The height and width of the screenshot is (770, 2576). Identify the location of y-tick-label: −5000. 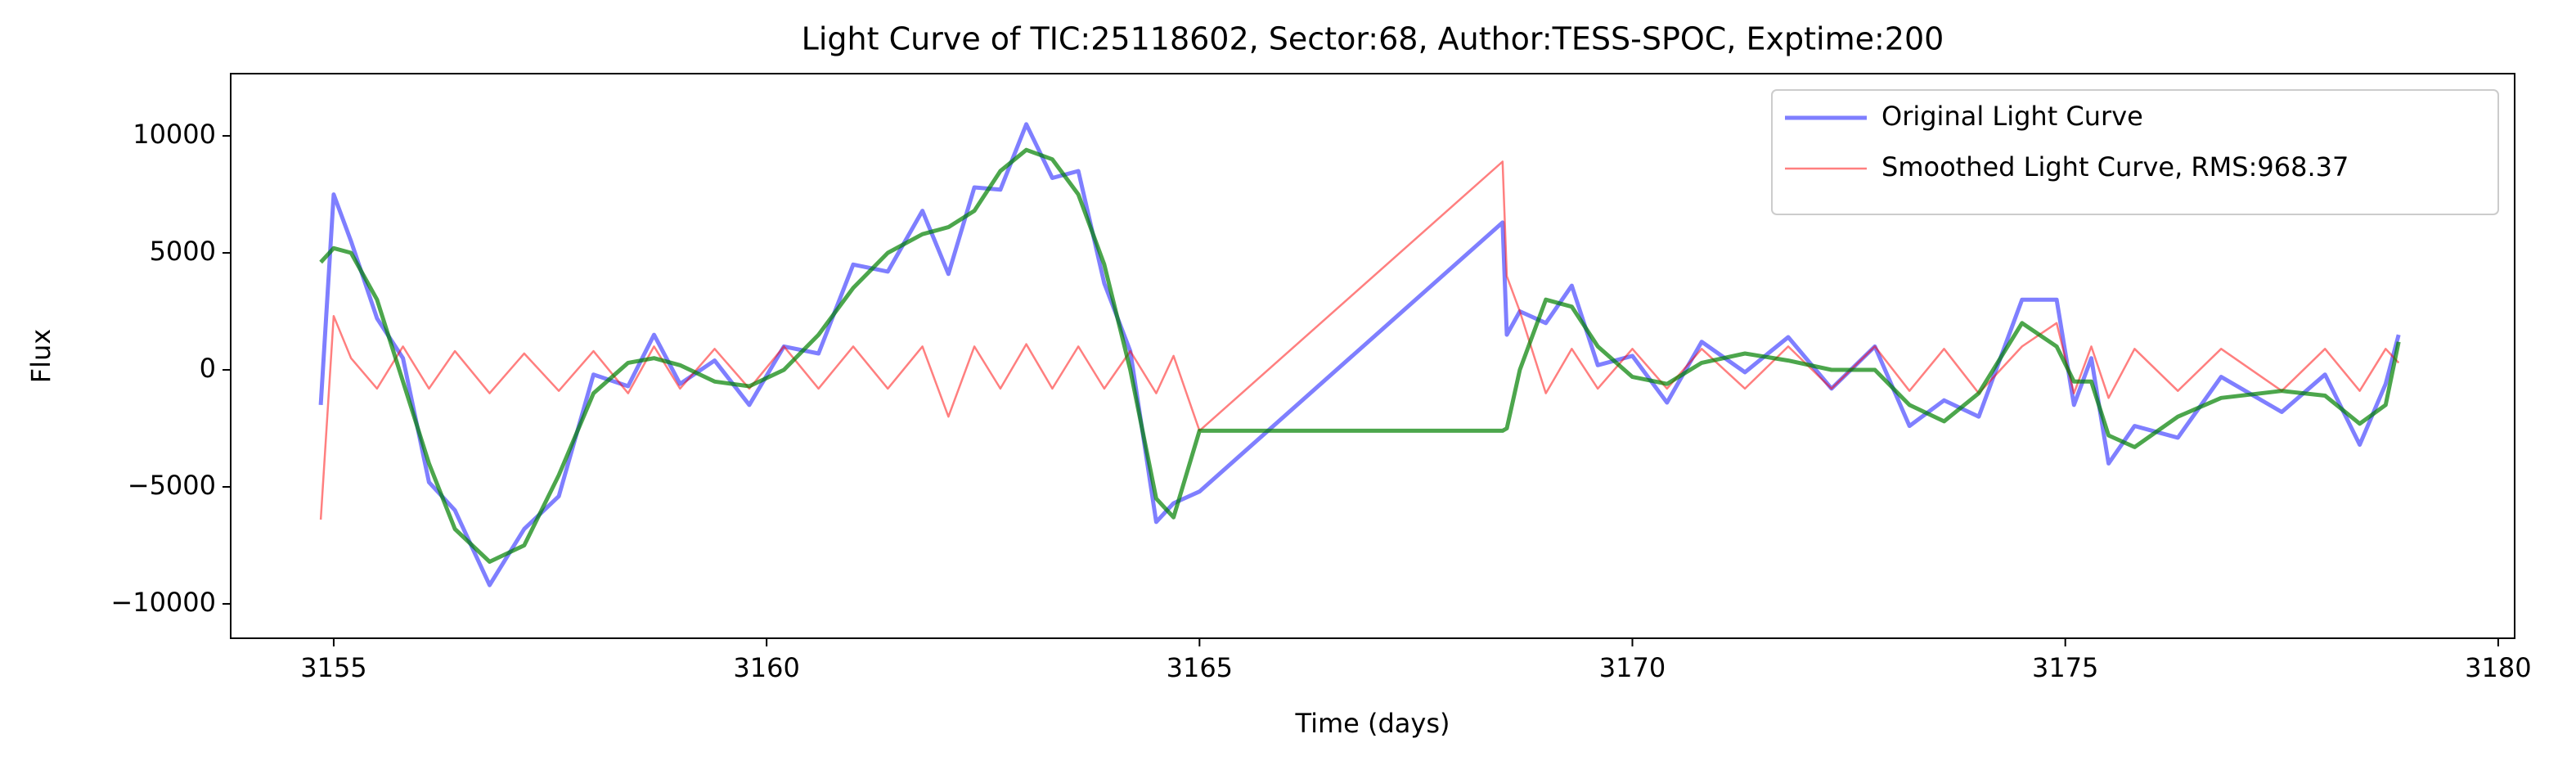
(172, 485).